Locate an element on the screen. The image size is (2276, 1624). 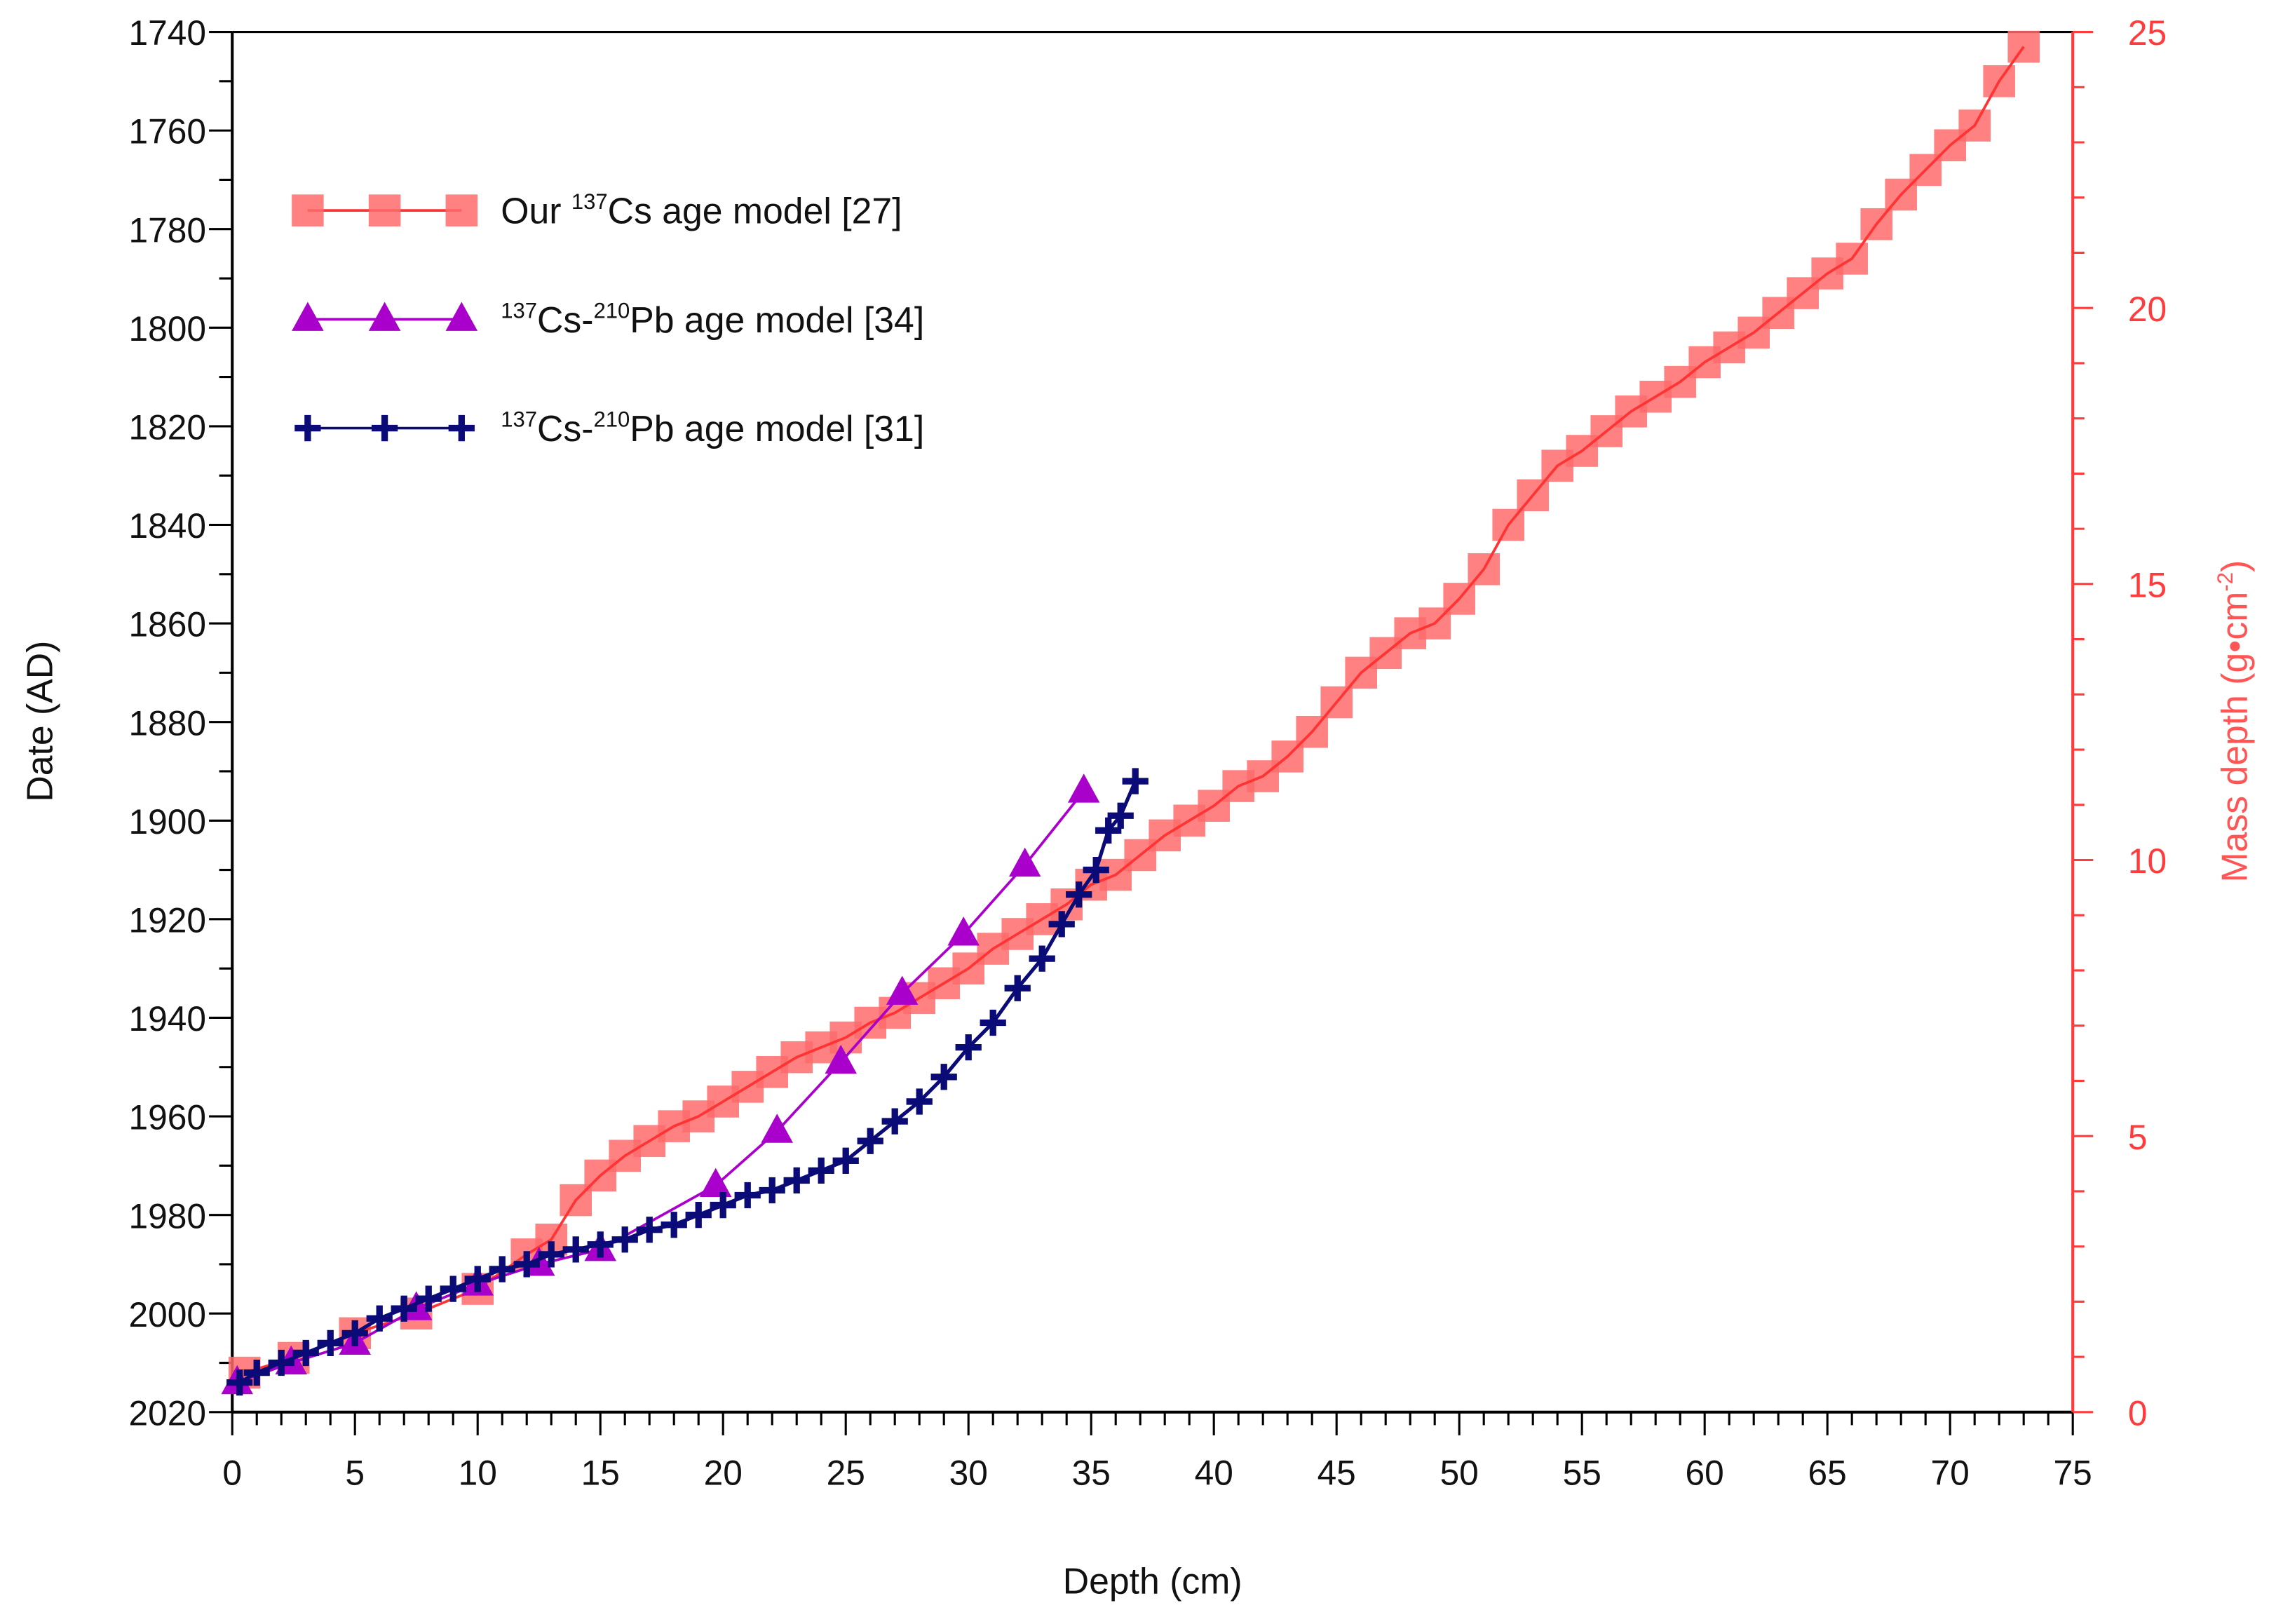
legend-item: Our 137Cs age model [27] is located at coordinates (597, 210).